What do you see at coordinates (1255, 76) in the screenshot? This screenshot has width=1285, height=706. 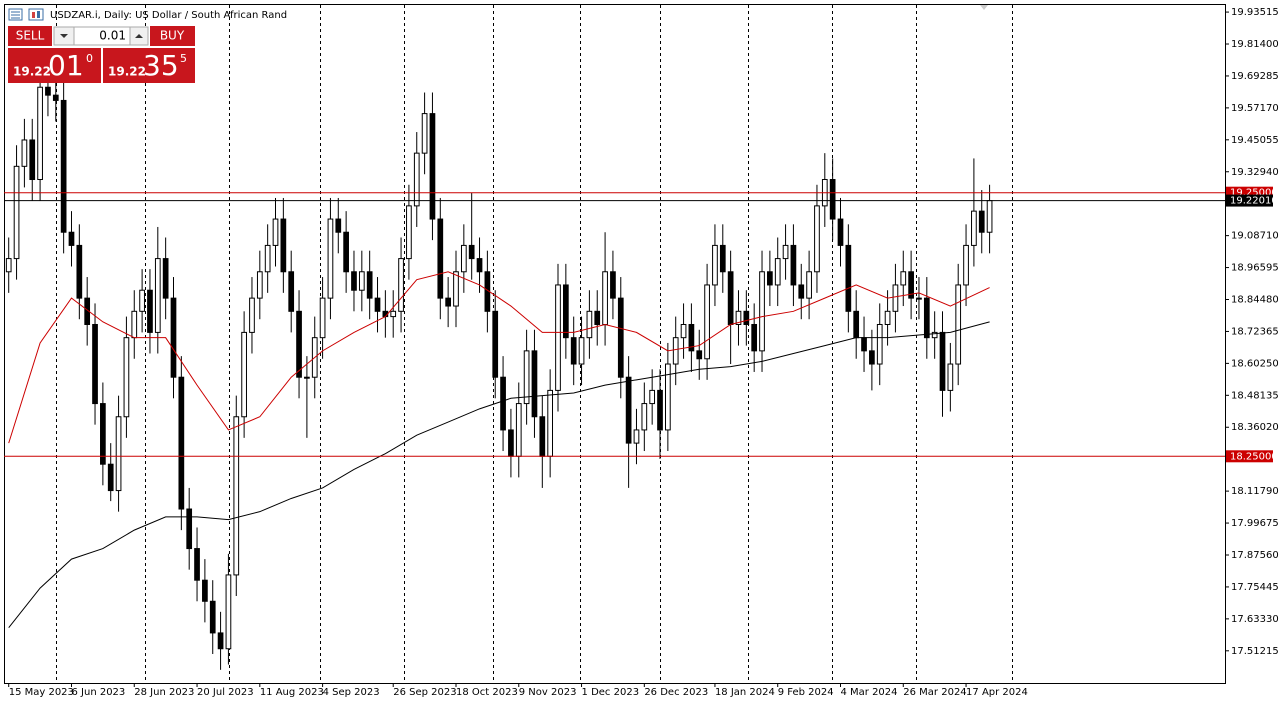 I see `y-tick-label: 19.69285` at bounding box center [1255, 76].